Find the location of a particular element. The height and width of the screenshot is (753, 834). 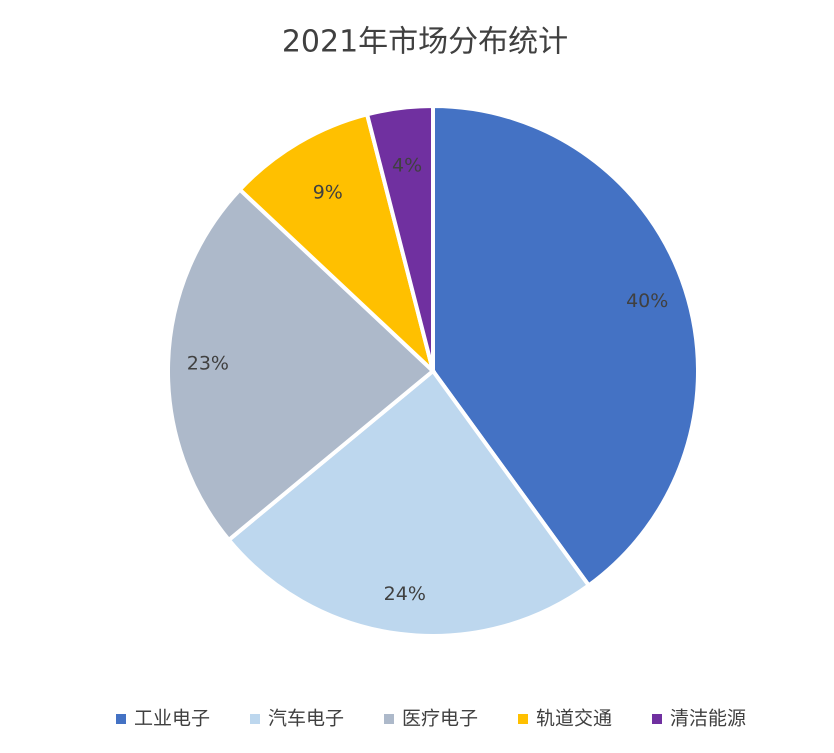

legend-label: 轨道交通 is located at coordinates (574, 719).